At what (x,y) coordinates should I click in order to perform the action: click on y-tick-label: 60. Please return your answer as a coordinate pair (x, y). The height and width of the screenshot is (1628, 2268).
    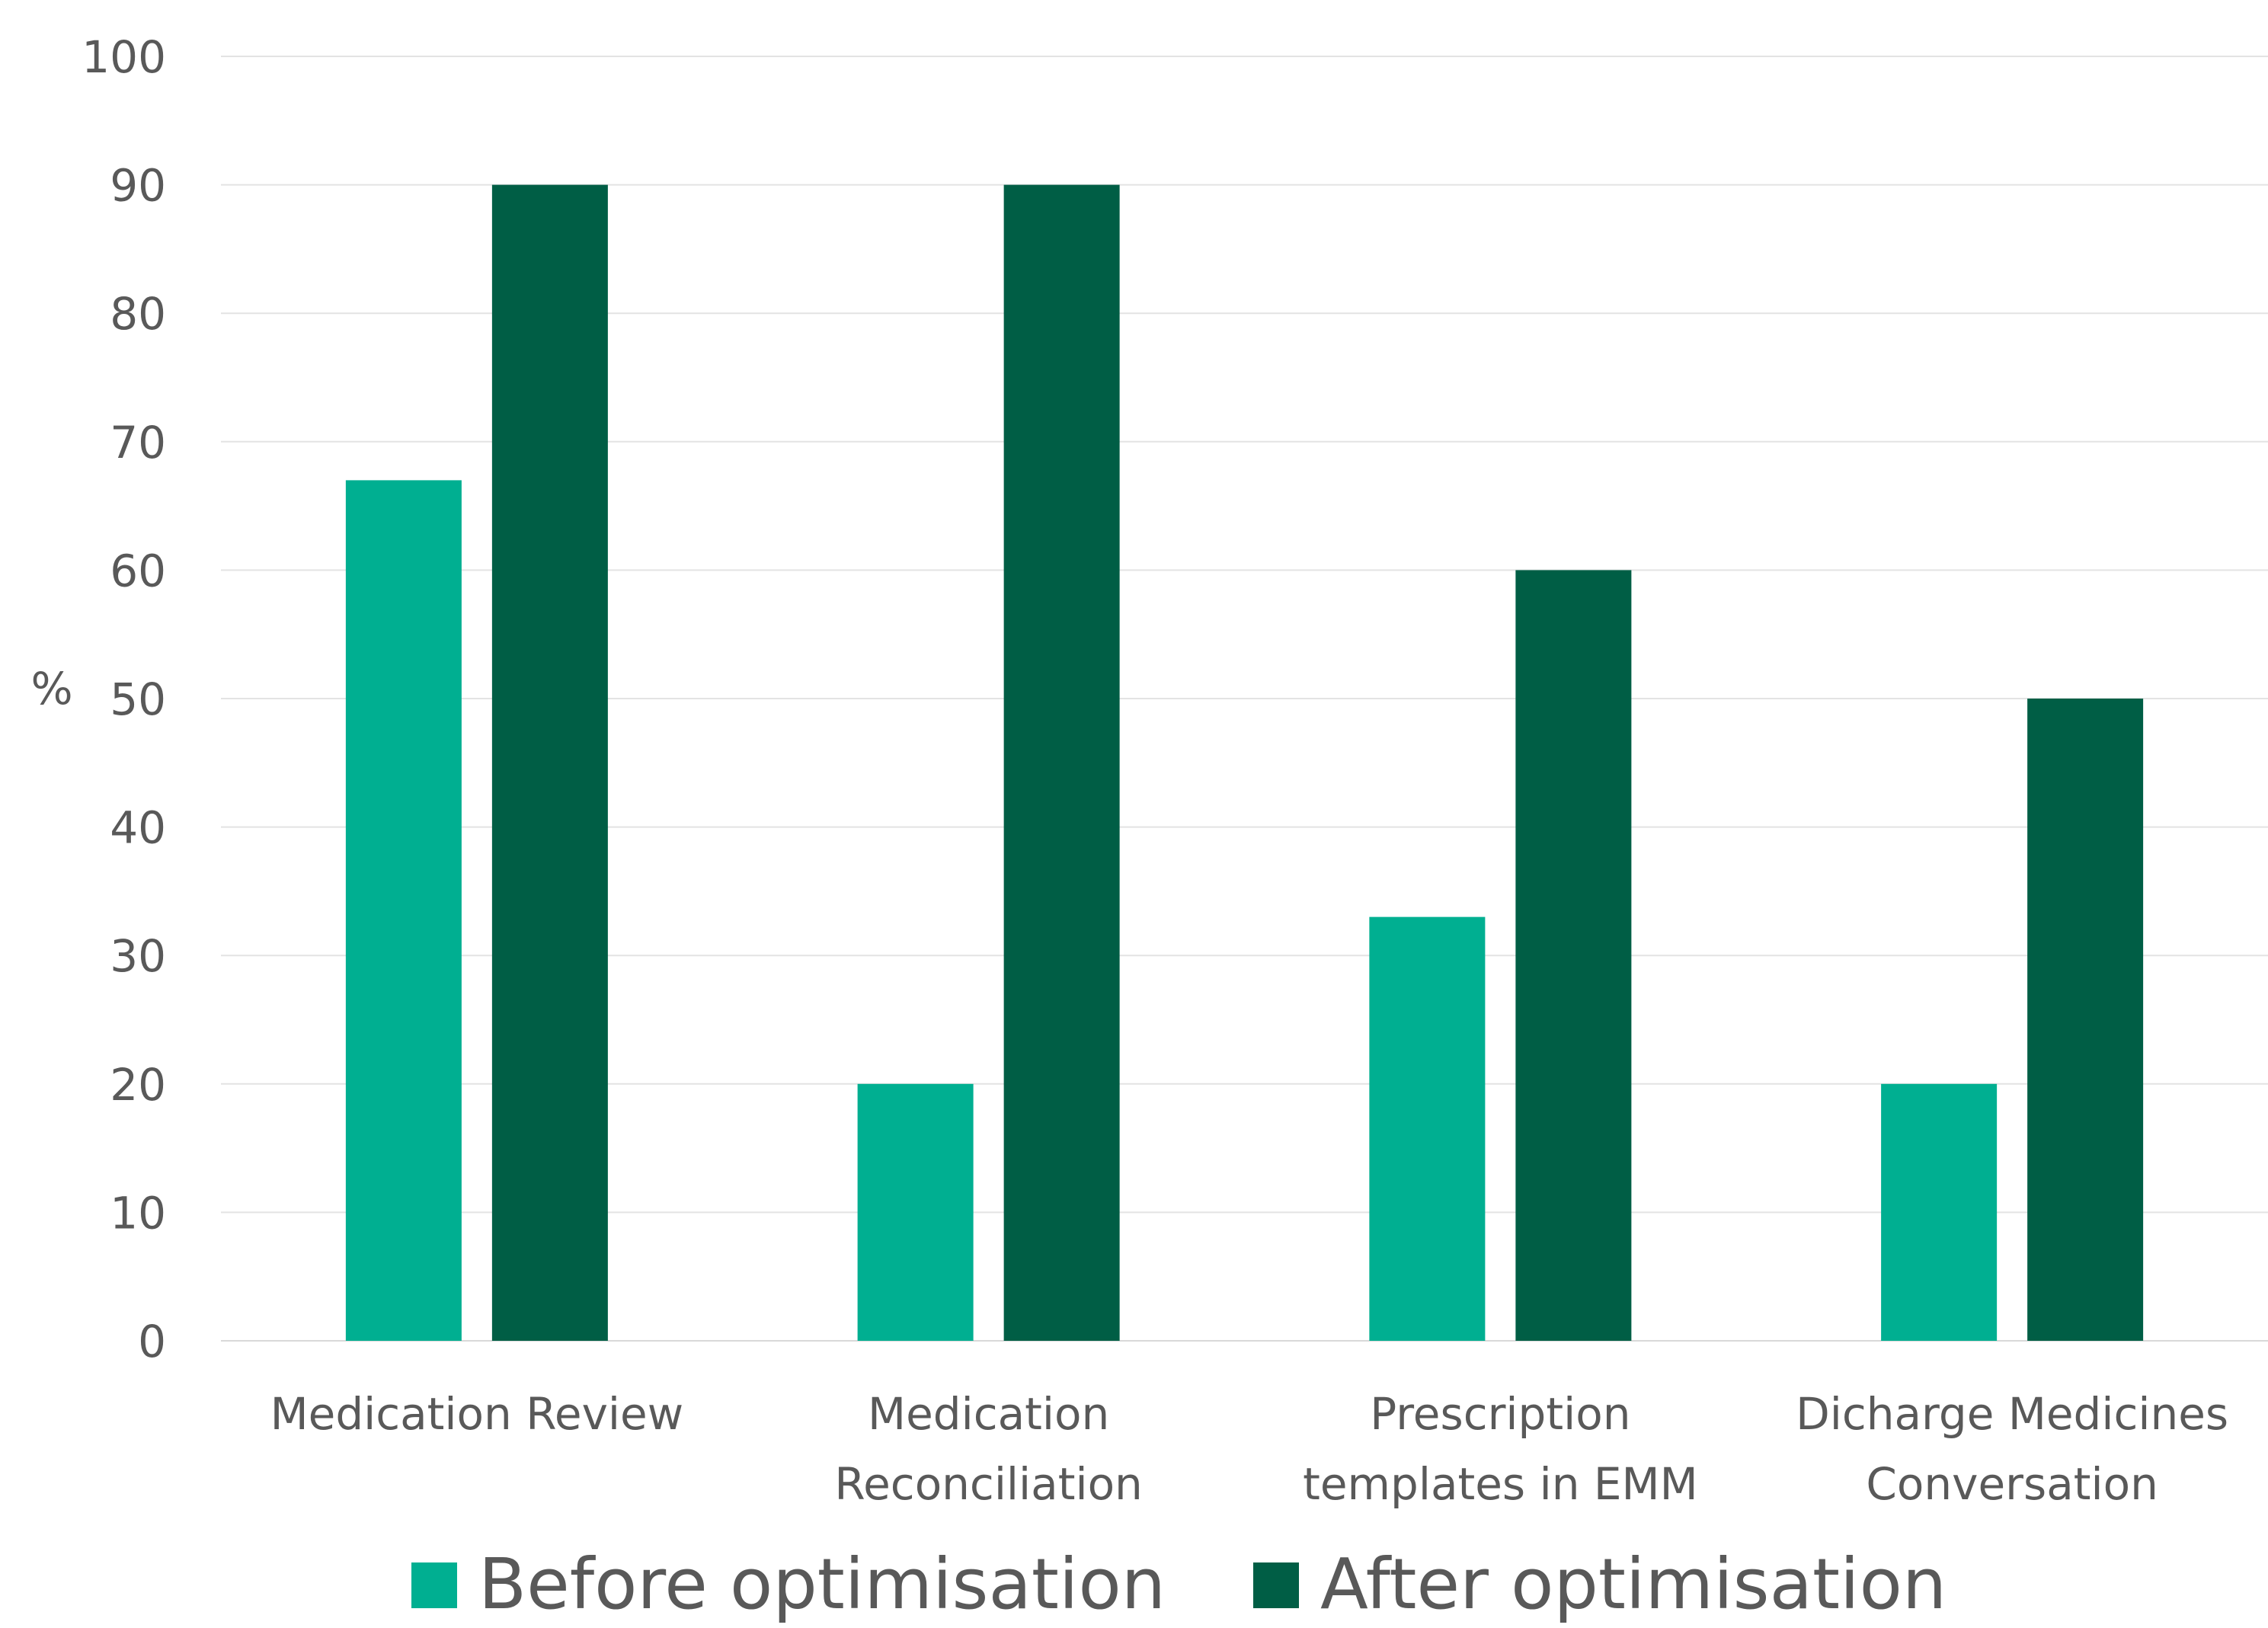
    Looking at the image, I should click on (138, 571).